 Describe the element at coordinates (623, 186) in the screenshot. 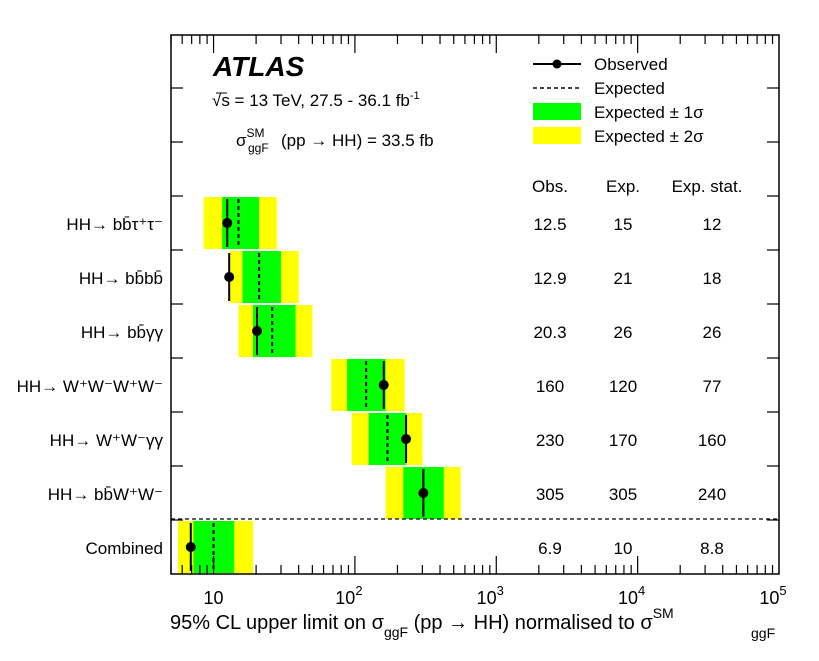

I see `header-exp: Exp.` at that location.